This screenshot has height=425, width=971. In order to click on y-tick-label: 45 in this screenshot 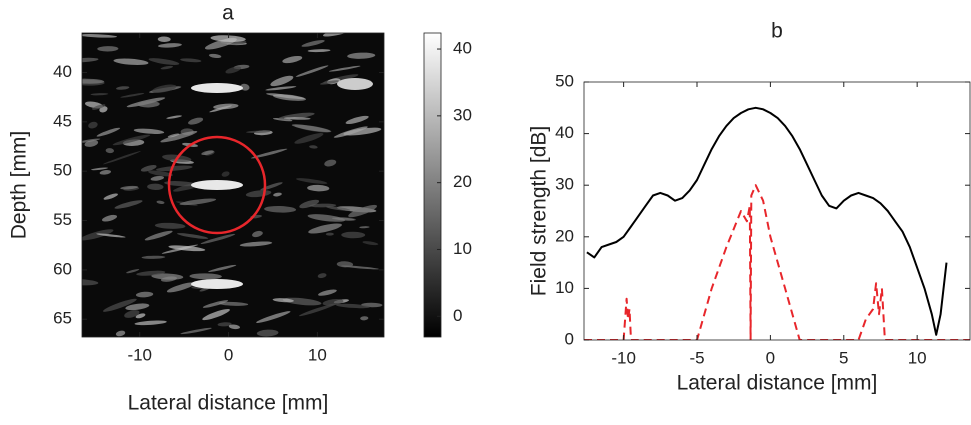, I will do `click(62, 120)`.